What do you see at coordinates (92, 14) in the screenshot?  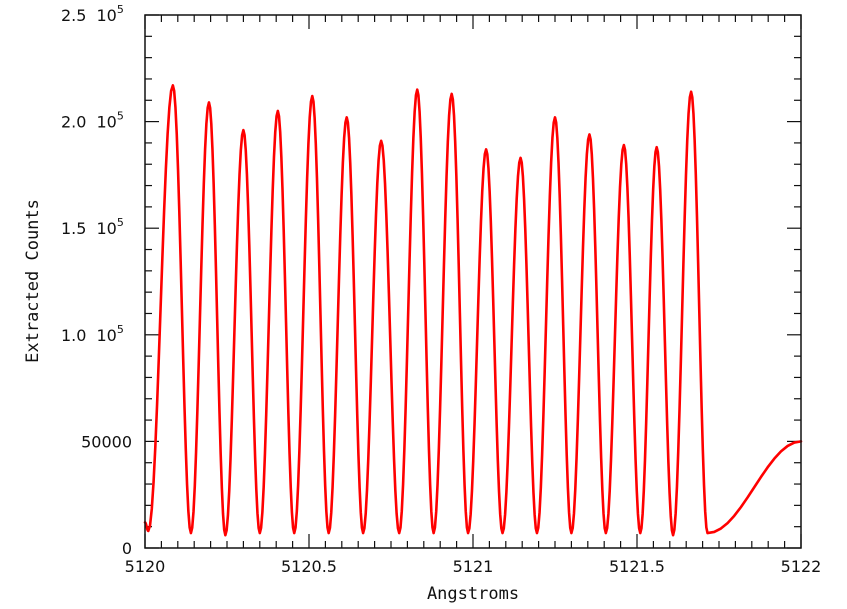 I see `y-tick-label: 2.5 105` at bounding box center [92, 14].